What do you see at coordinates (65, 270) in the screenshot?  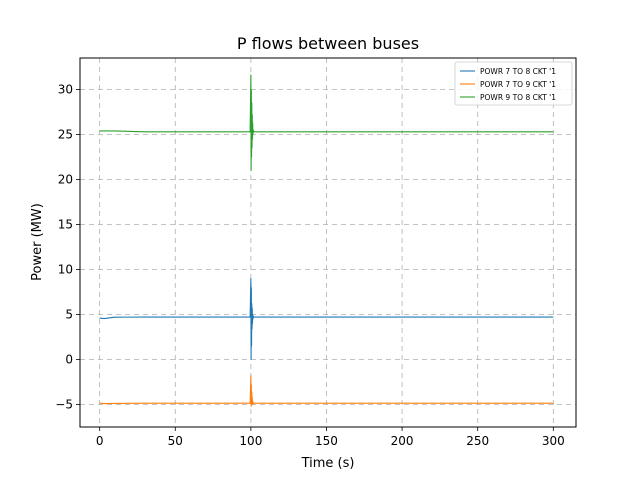 I see `y-tick-label: 10` at bounding box center [65, 270].